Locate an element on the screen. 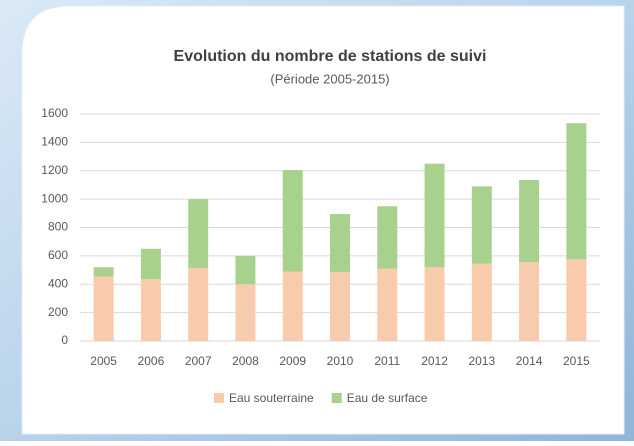 This screenshot has width=634, height=446. x-tick-label: 2005 is located at coordinates (103, 361).